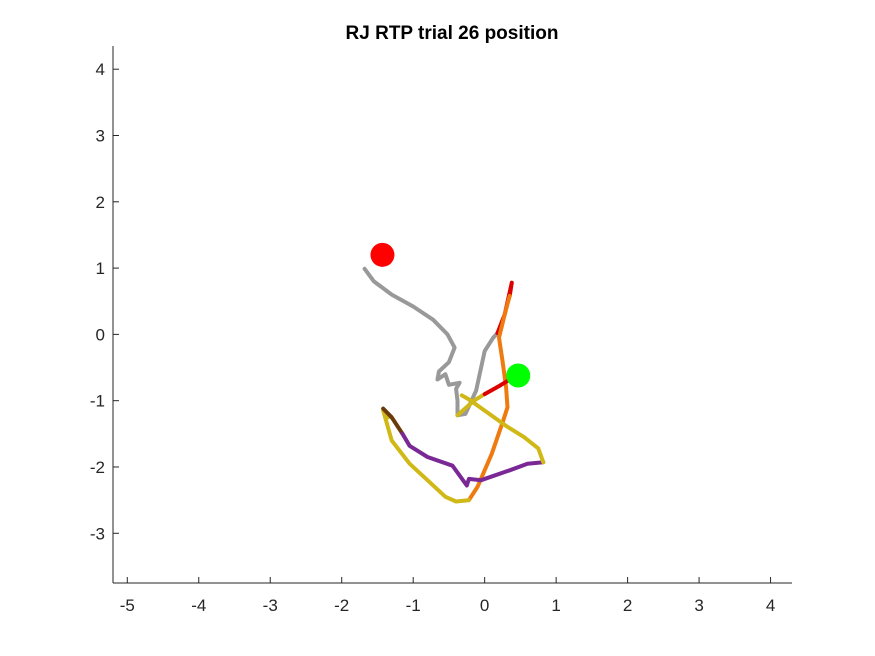 The height and width of the screenshot is (656, 875). Describe the element at coordinates (100, 69) in the screenshot. I see `y-tick-label: 4` at that location.